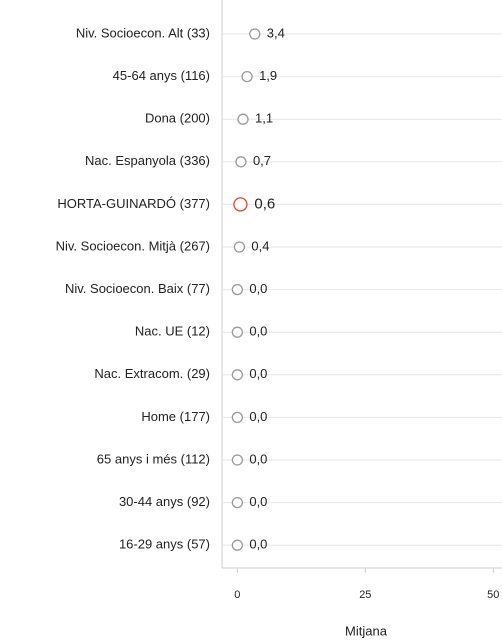  What do you see at coordinates (153, 458) in the screenshot?
I see `category-label: 65 anys i més (112)` at bounding box center [153, 458].